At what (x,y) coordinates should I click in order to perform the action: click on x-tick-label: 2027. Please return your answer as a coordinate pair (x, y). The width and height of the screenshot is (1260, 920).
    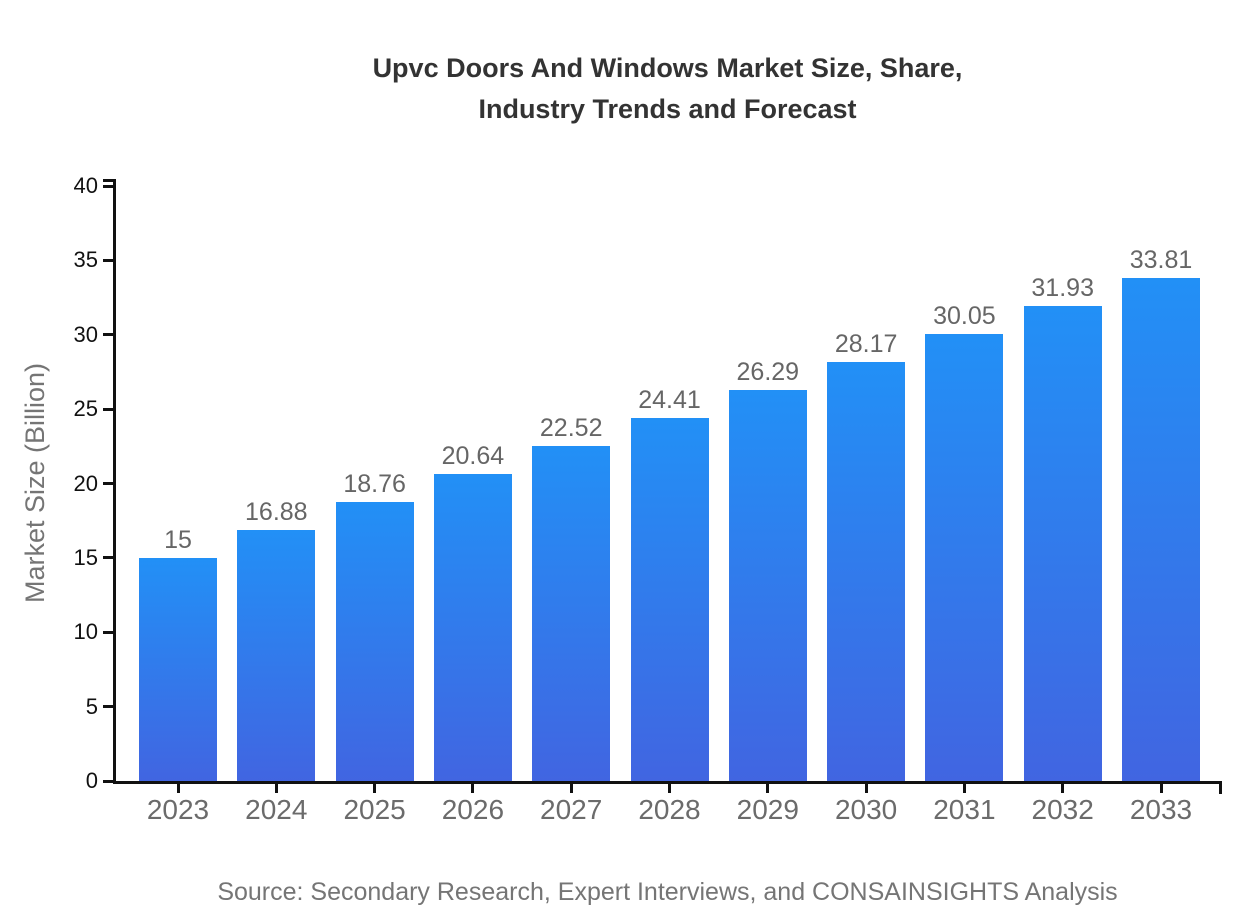
    Looking at the image, I should click on (571, 809).